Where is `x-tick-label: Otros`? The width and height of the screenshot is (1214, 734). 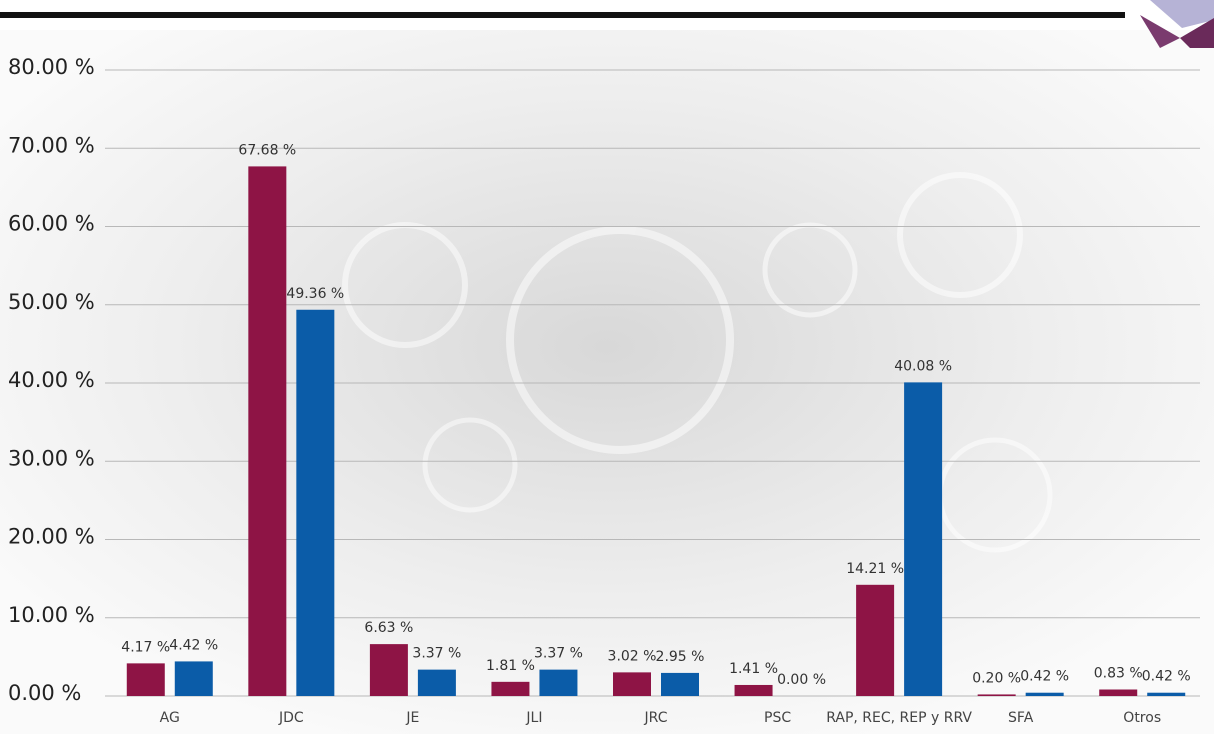 x-tick-label: Otros is located at coordinates (1142, 718).